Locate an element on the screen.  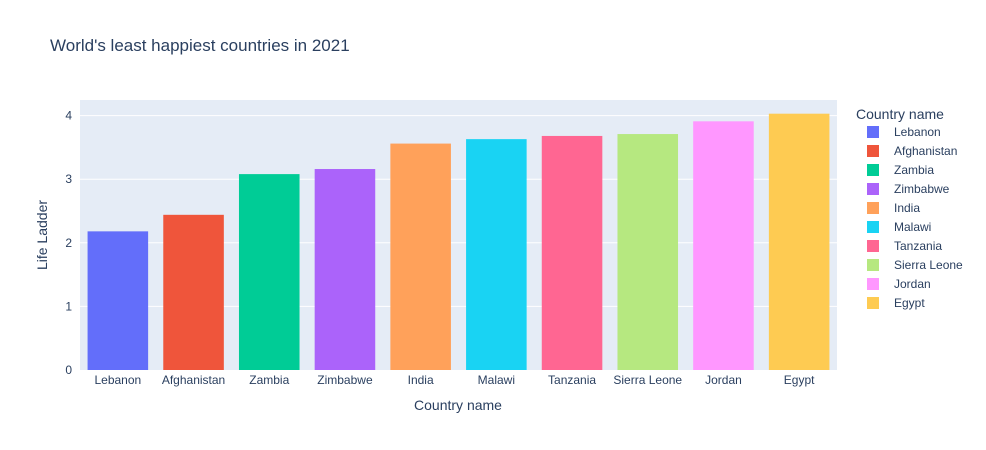
bar-egypt is located at coordinates (799, 241).